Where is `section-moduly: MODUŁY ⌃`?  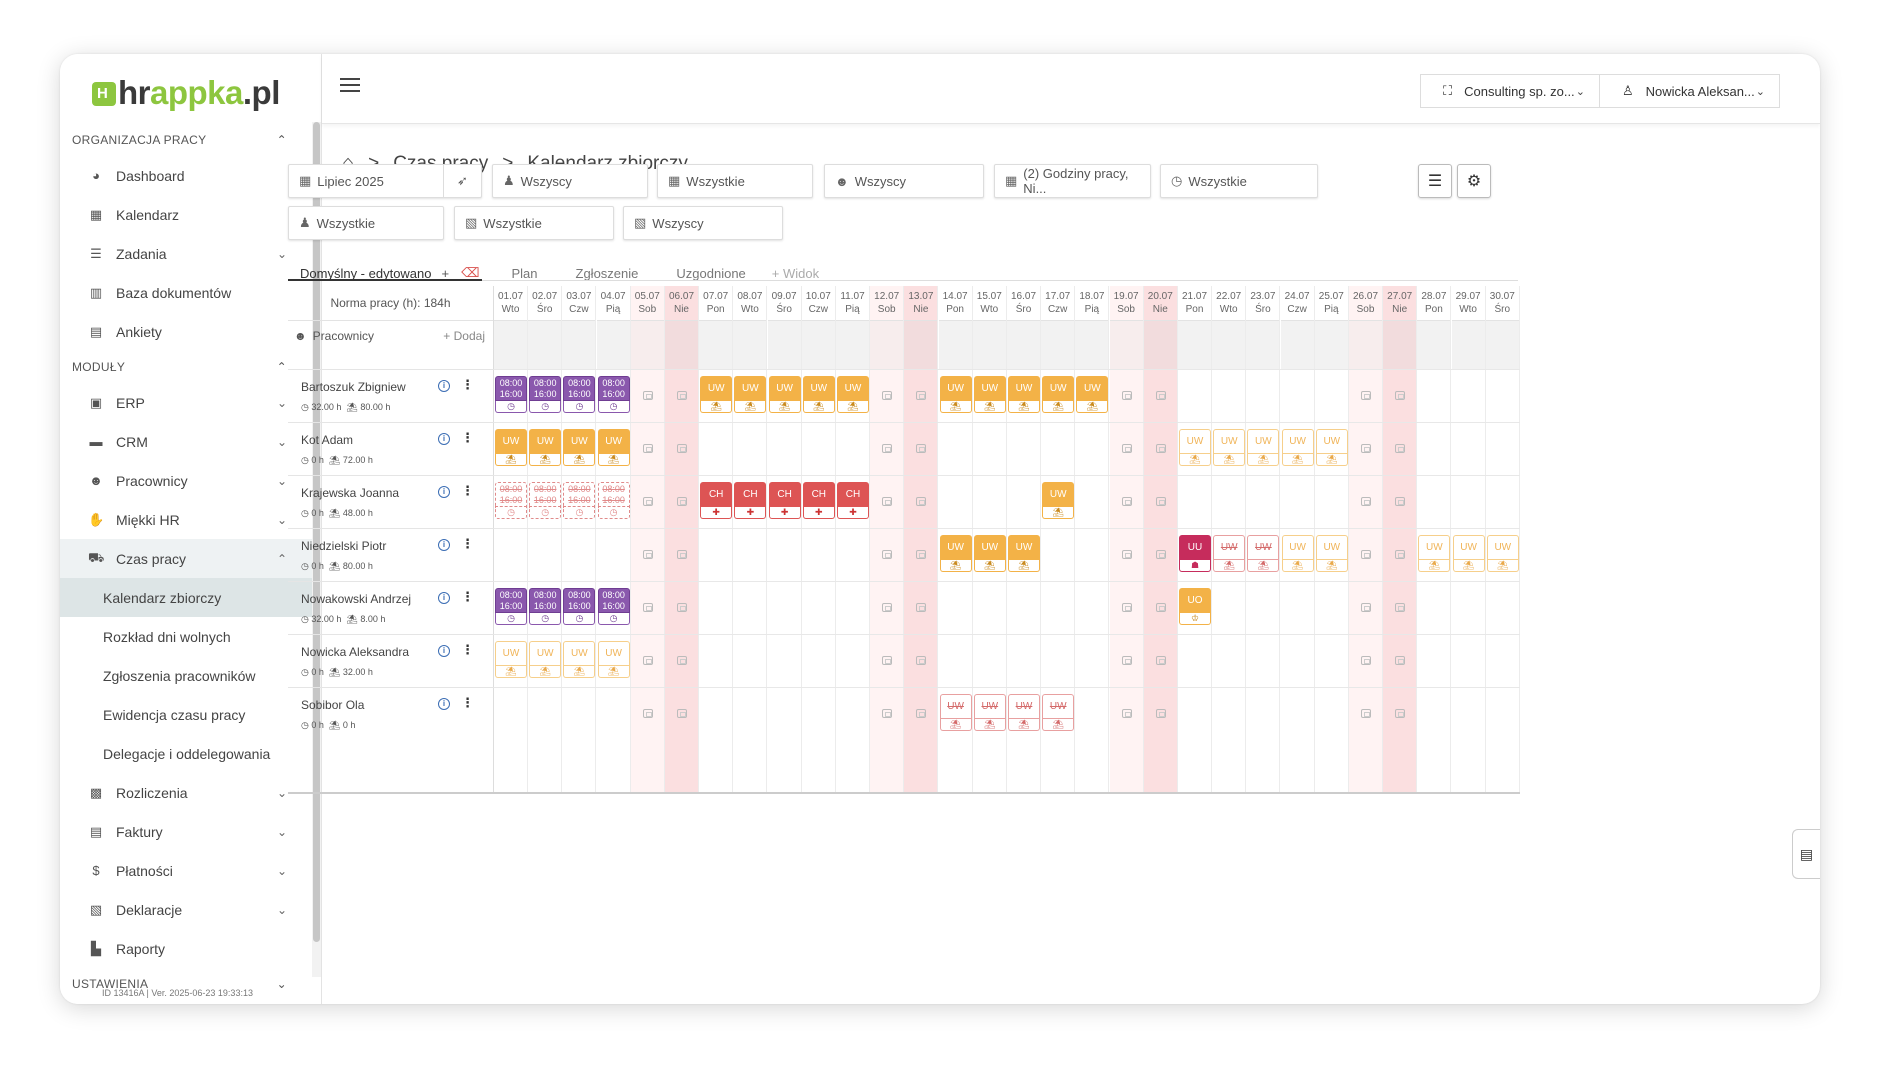 section-moduly: MODUŁY ⌃ is located at coordinates (179, 367).